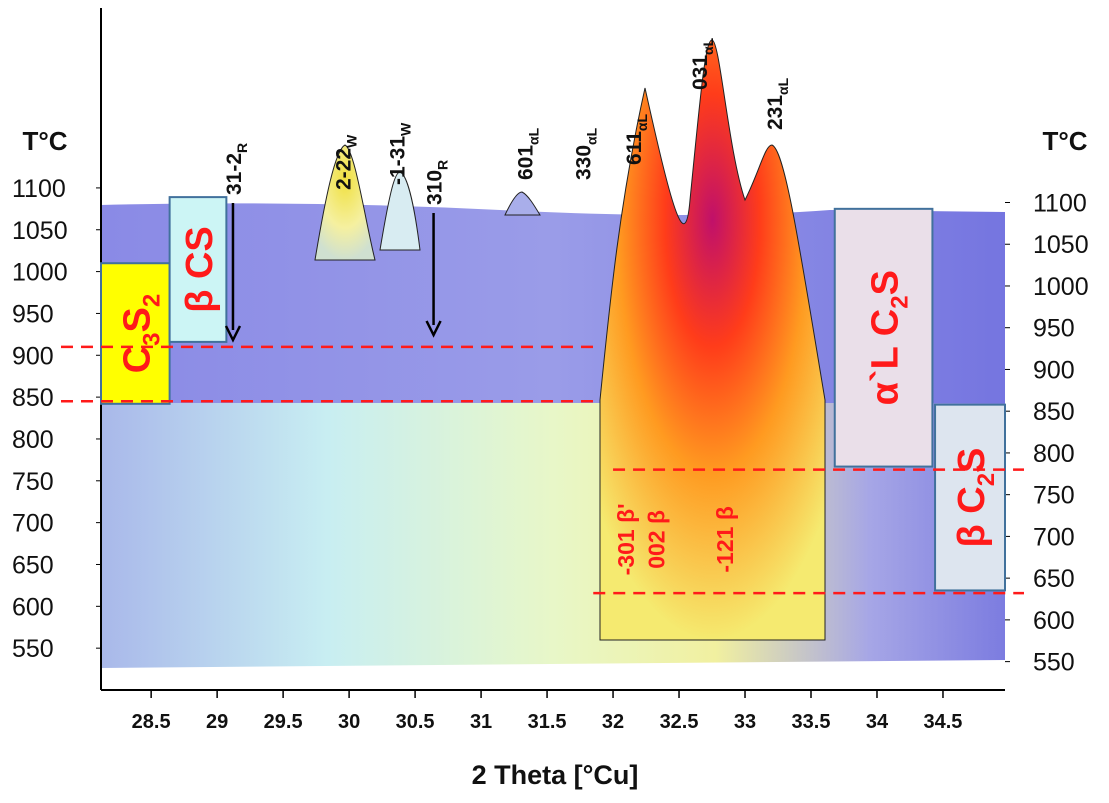 The width and height of the screenshot is (1109, 803). What do you see at coordinates (1054, 537) in the screenshot?
I see `y2-tick-label: 700` at bounding box center [1054, 537].